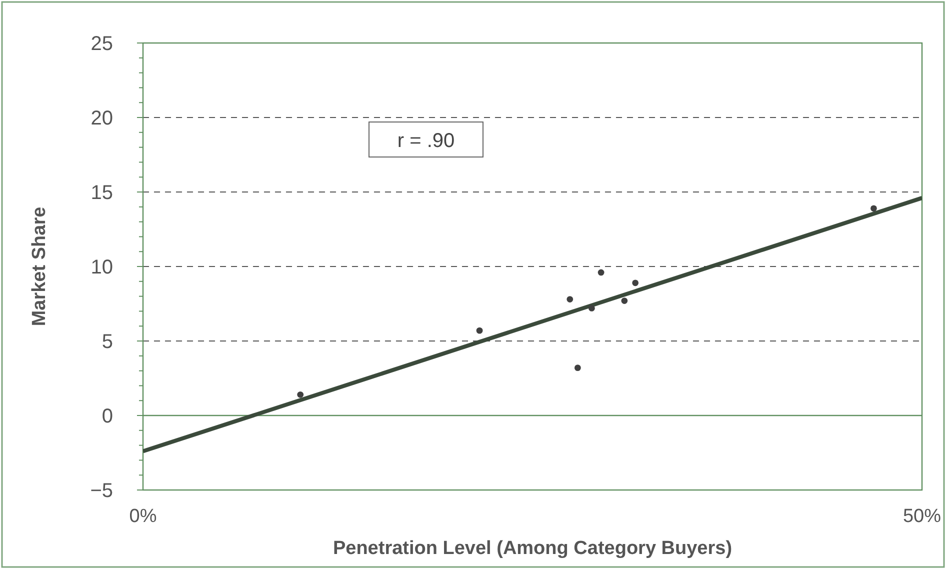 The image size is (946, 569). What do you see at coordinates (143, 516) in the screenshot?
I see `x-tick-label: 0%` at bounding box center [143, 516].